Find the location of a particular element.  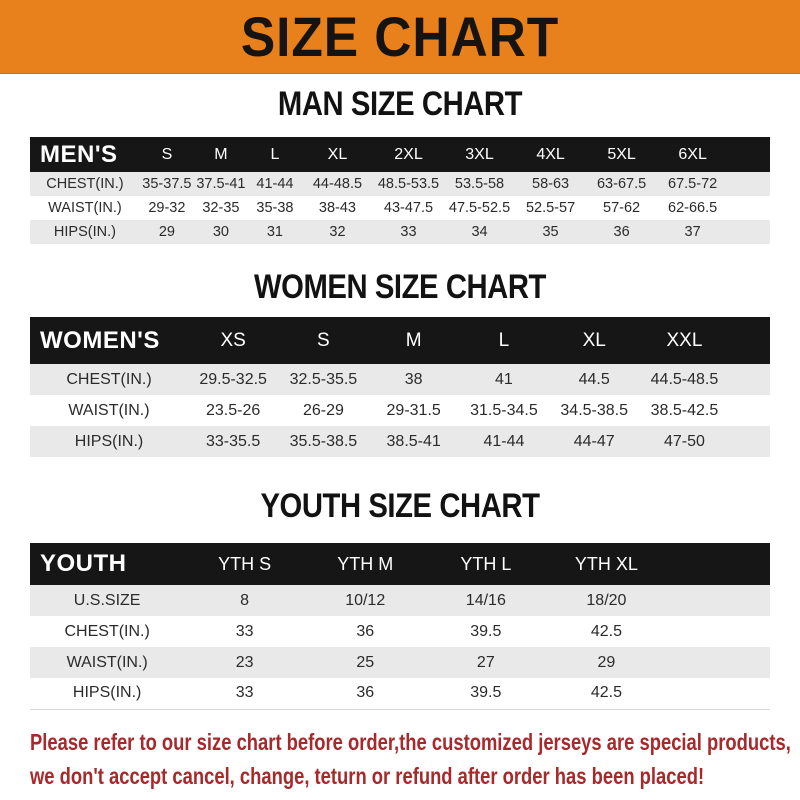

size-value-cell: 35 is located at coordinates (550, 232).